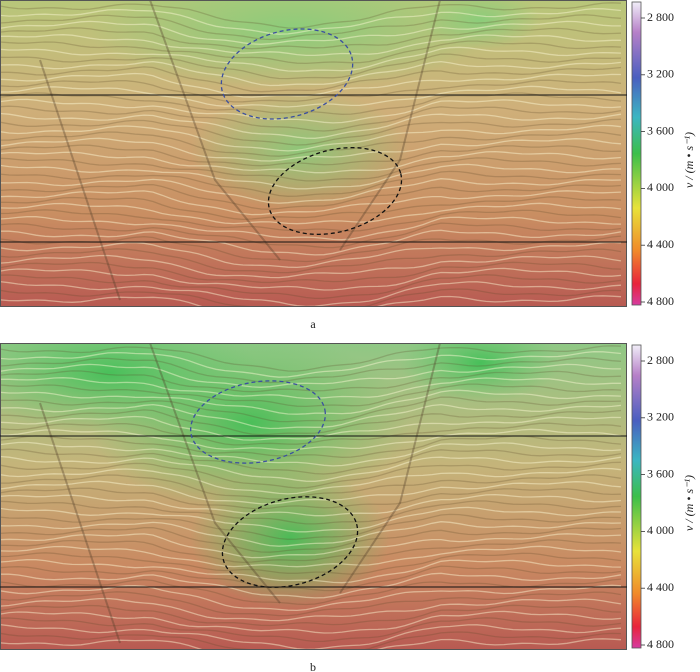 The height and width of the screenshot is (672, 700). I want to click on panel-label: a, so click(313, 324).